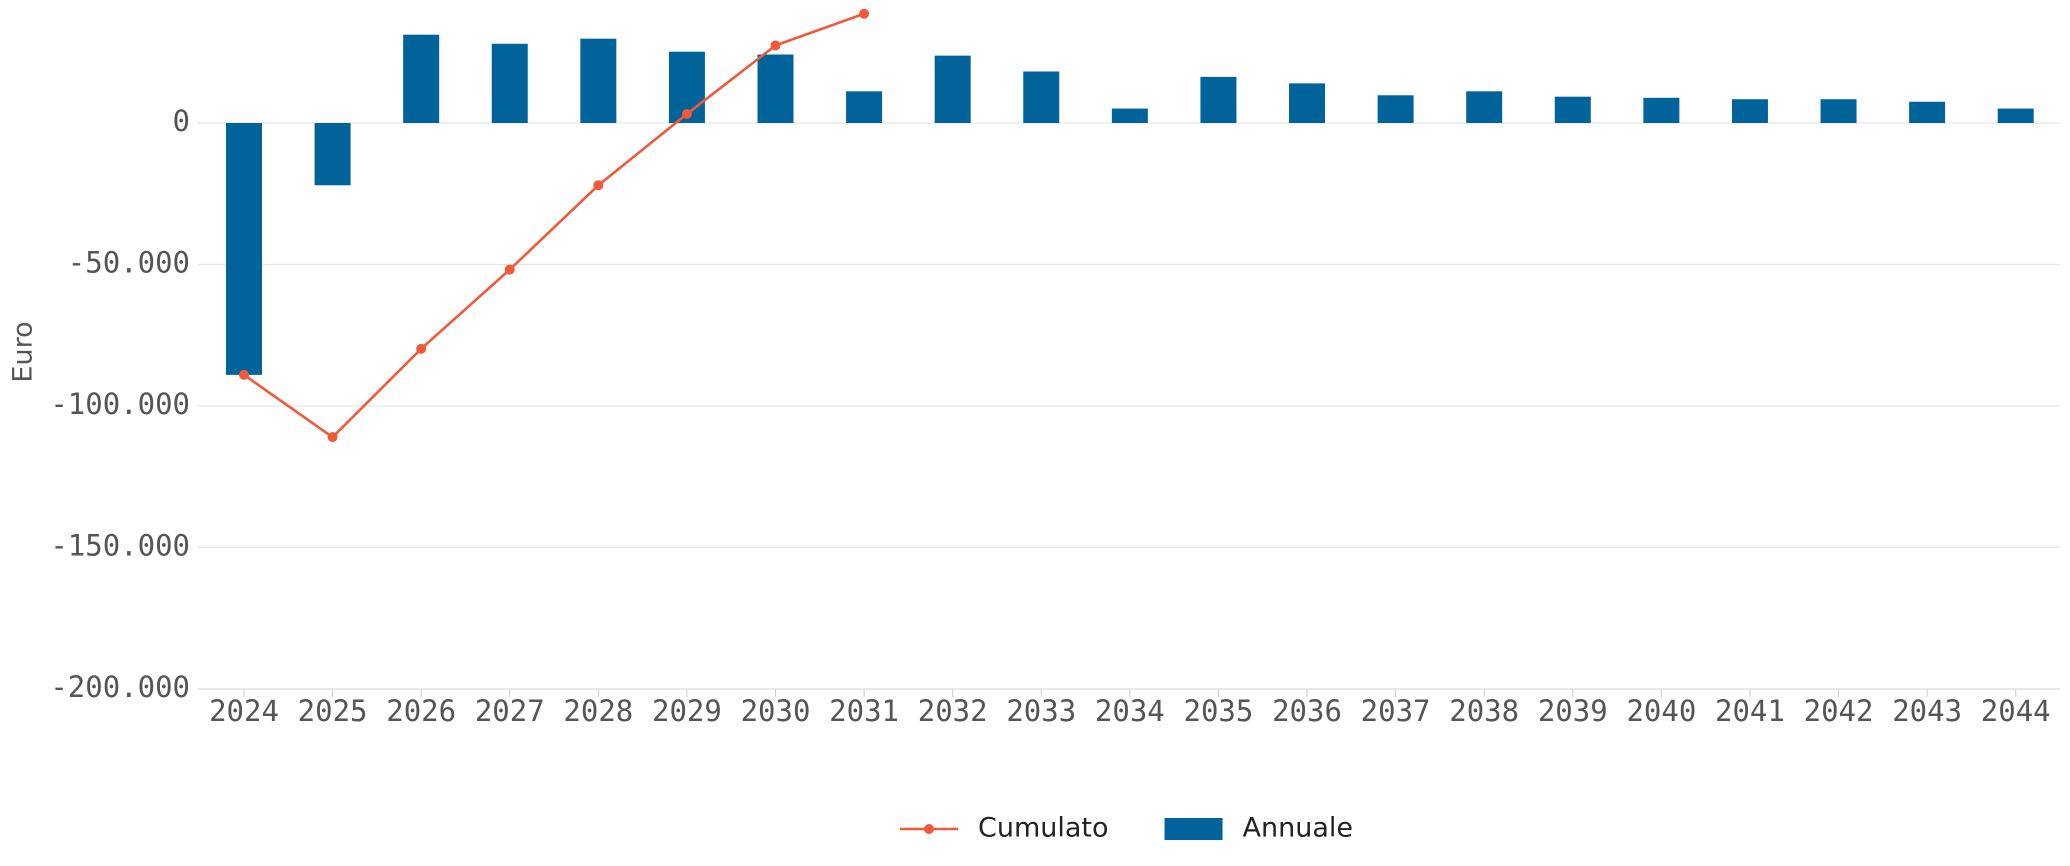  Describe the element at coordinates (1219, 711) in the screenshot. I see `x-tick-label: 2035` at that location.